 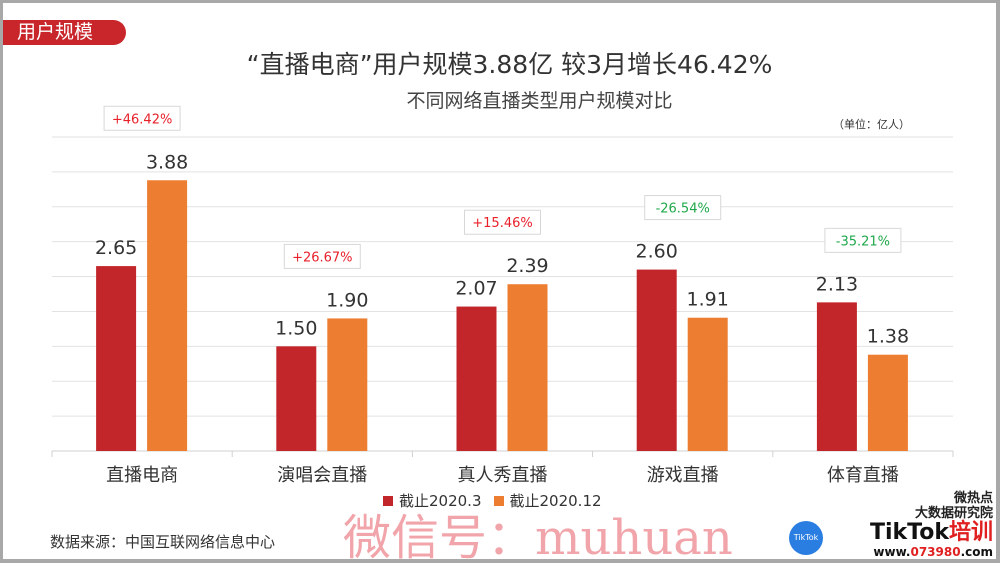 I want to click on legend-label: 截止2020.3, so click(x=440, y=501).